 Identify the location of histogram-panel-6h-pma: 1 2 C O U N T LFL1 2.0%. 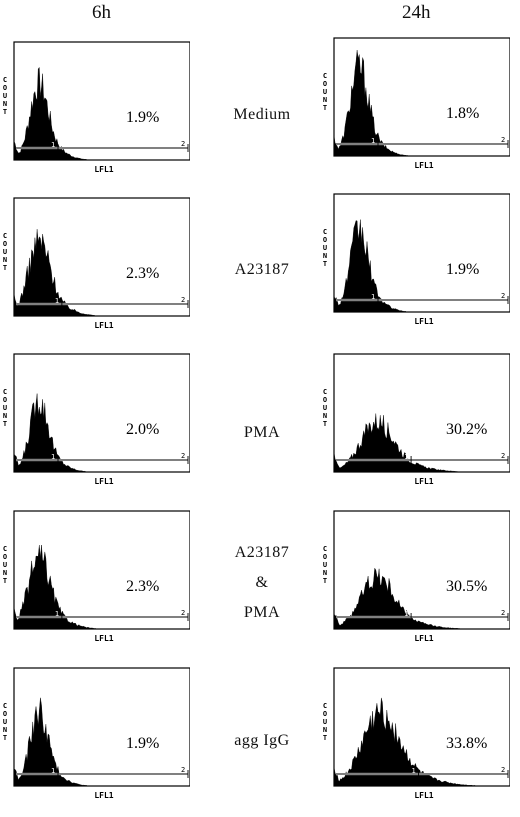
(95, 416).